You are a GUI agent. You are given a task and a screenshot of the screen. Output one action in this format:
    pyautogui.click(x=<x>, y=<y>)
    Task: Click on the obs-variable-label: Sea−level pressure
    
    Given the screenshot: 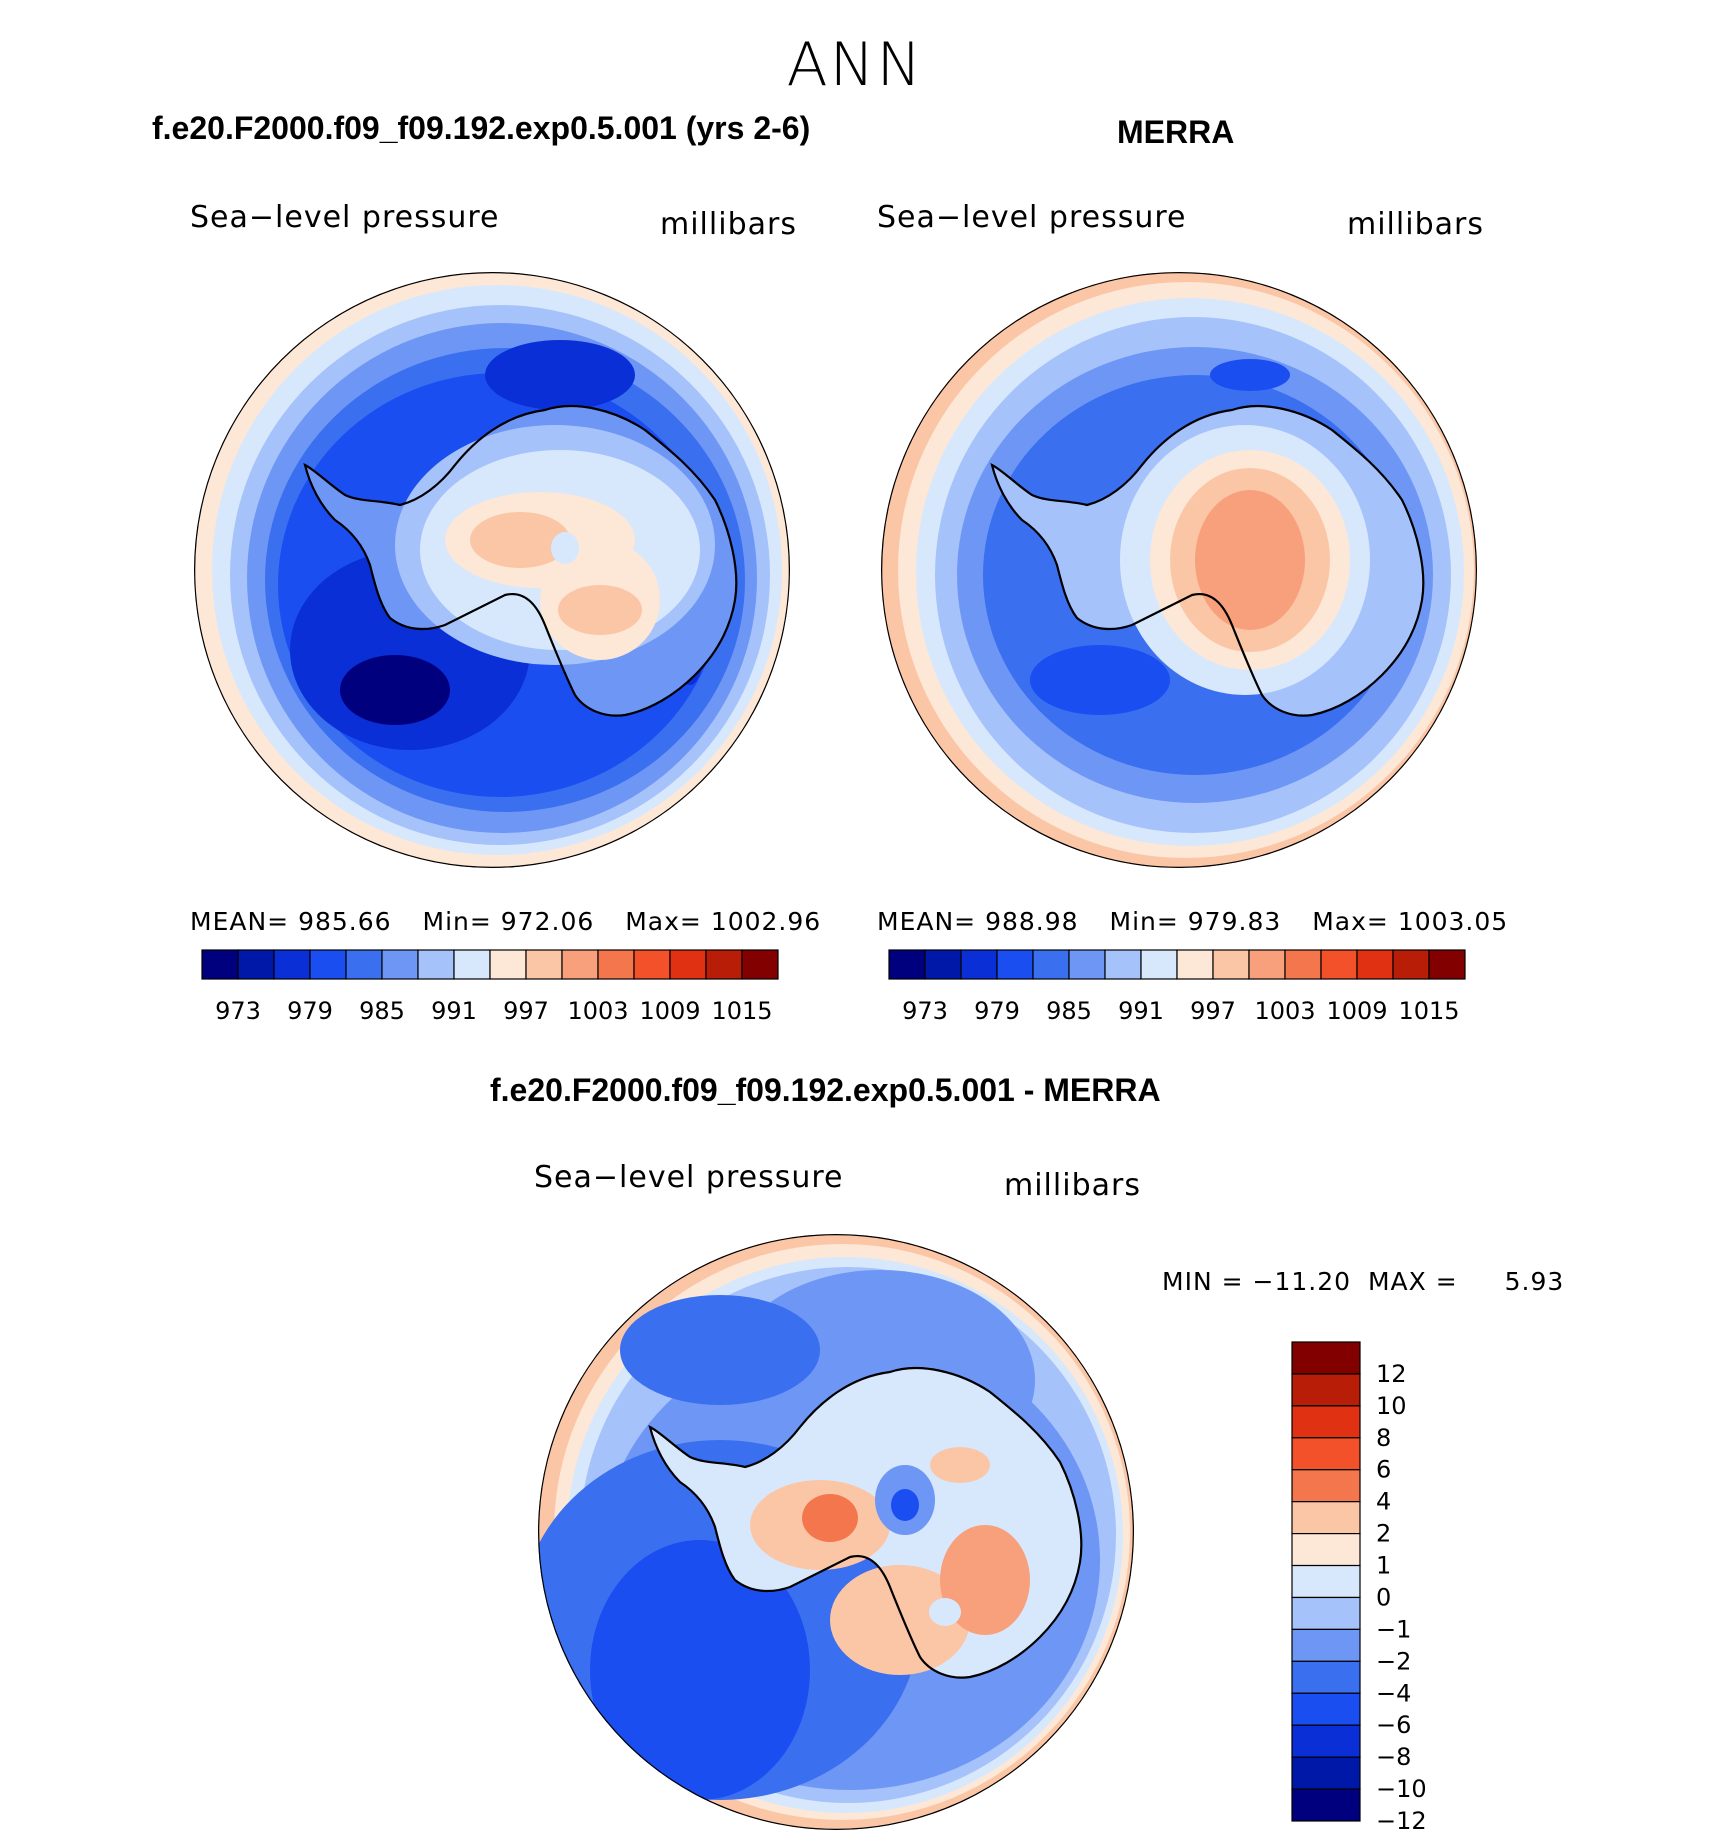 What is the action you would take?
    pyautogui.click(x=1032, y=217)
    